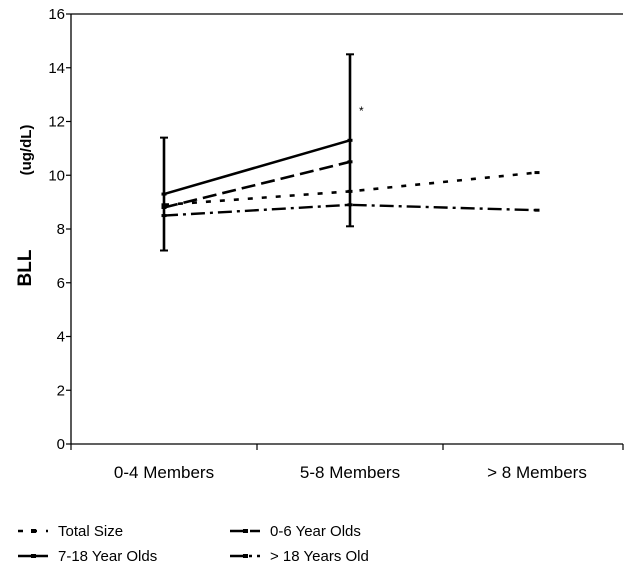 The height and width of the screenshot is (571, 627). I want to click on x-category-labels: 0-4 Members 5-8 Members > 8 Members, so click(350, 472).